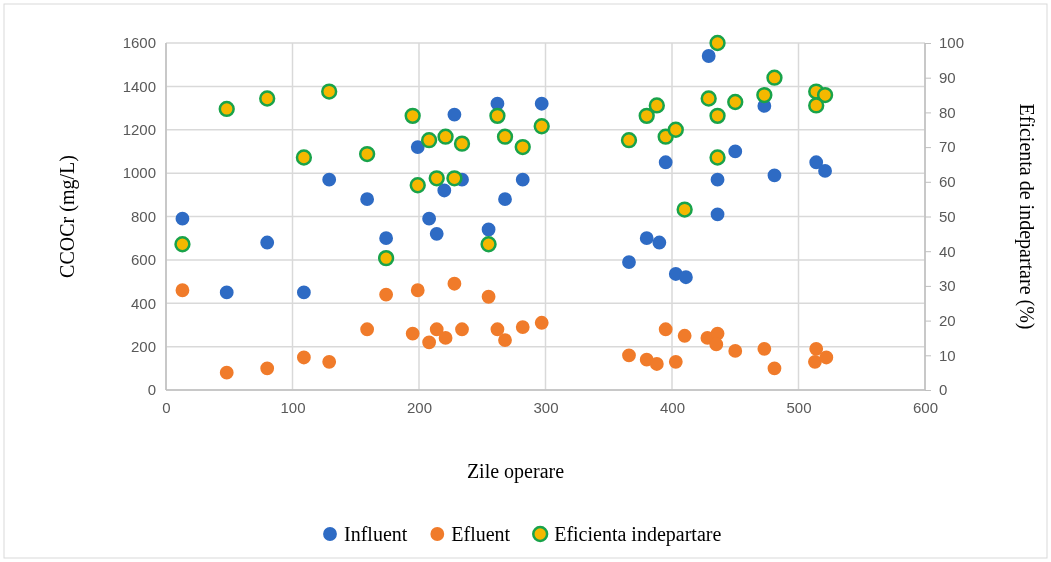 This screenshot has height=562, width=1051. What do you see at coordinates (139, 86) in the screenshot?
I see `y-tick-label: 1400` at bounding box center [139, 86].